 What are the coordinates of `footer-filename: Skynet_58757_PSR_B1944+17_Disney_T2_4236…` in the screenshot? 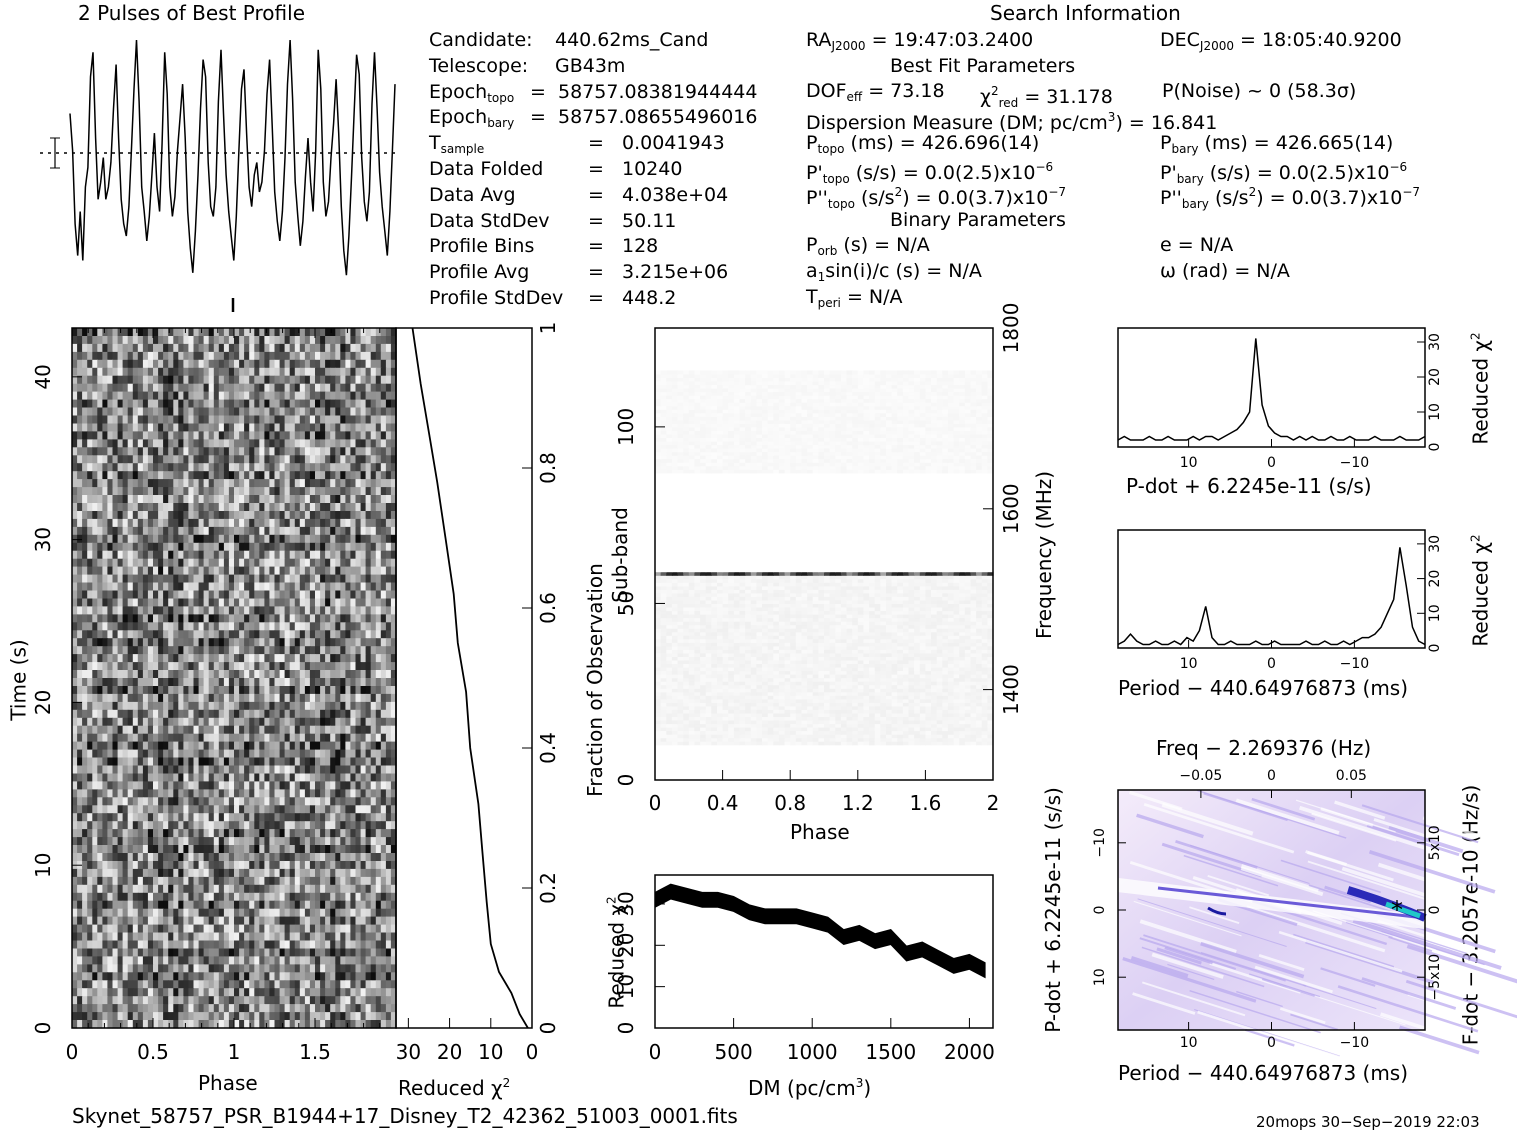 It's located at (405, 1116).